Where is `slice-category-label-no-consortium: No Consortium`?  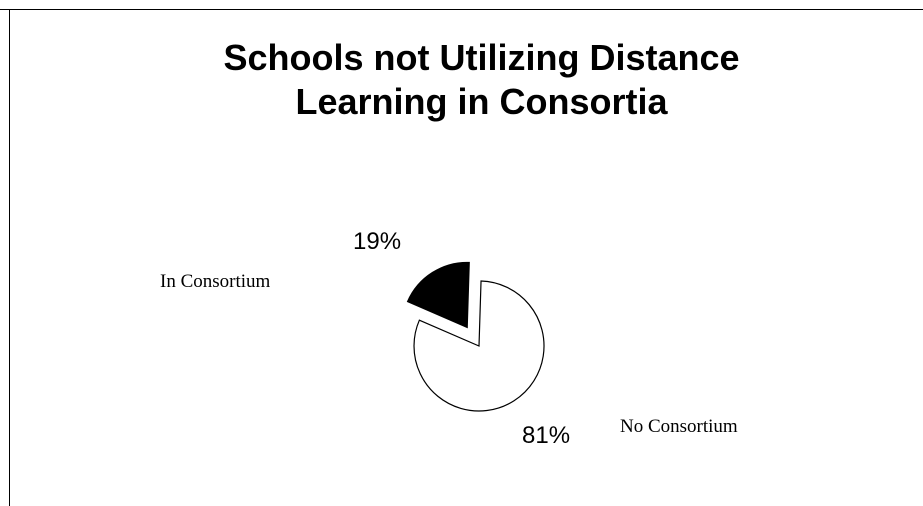 slice-category-label-no-consortium: No Consortium is located at coordinates (679, 426).